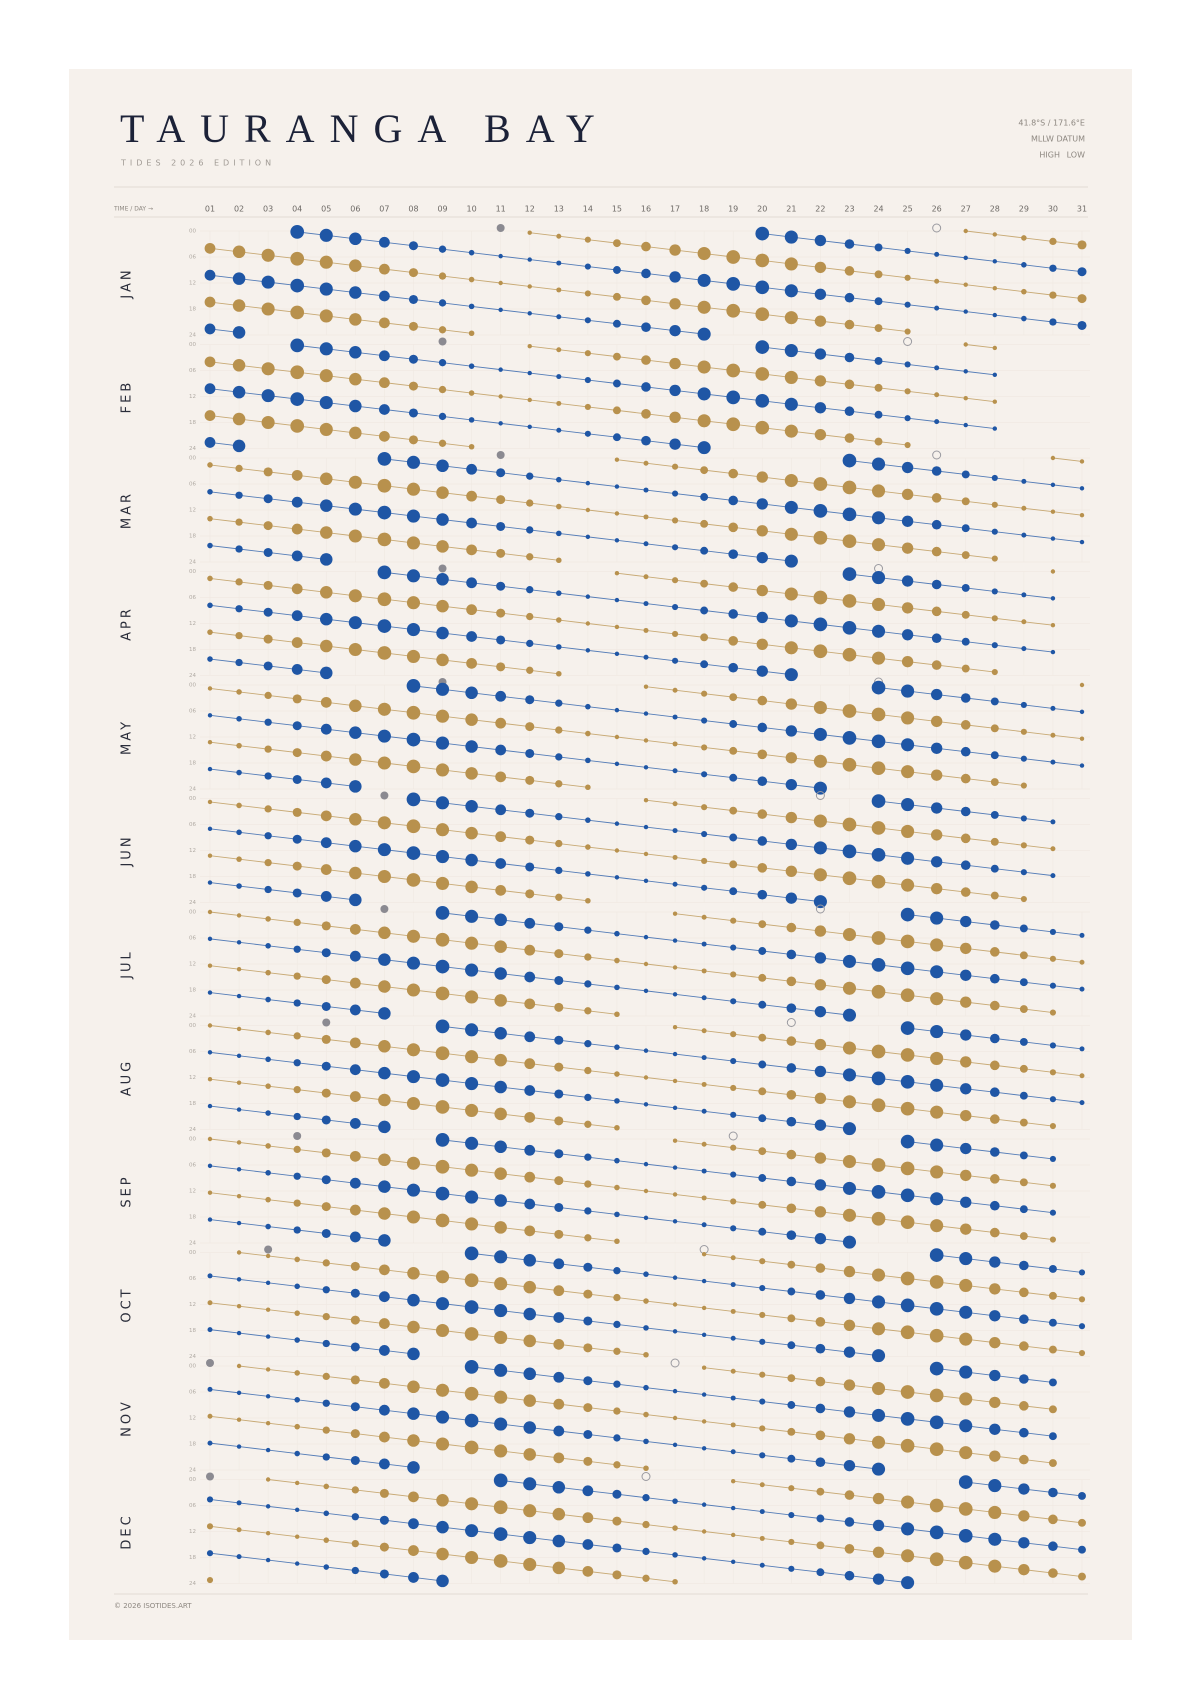  What do you see at coordinates (192, 1367) in the screenshot?
I see `time-tick-label: 00` at bounding box center [192, 1367].